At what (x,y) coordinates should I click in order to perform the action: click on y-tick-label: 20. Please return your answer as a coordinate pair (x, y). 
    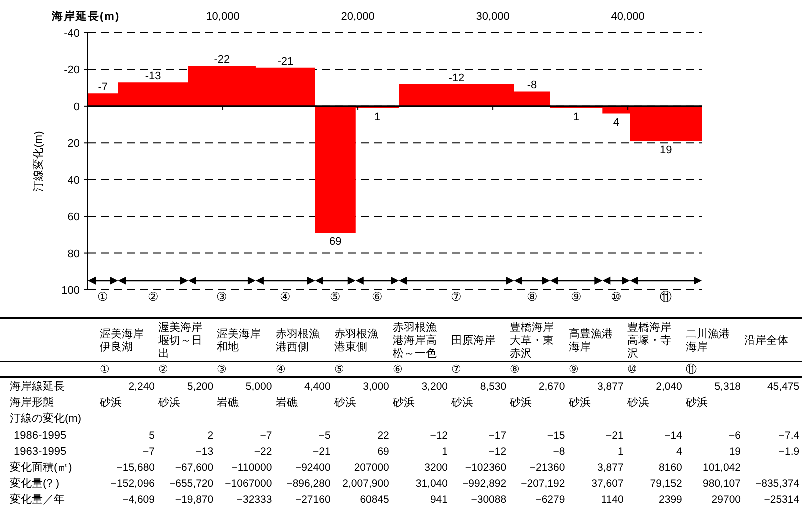
    Looking at the image, I should click on (74, 144).